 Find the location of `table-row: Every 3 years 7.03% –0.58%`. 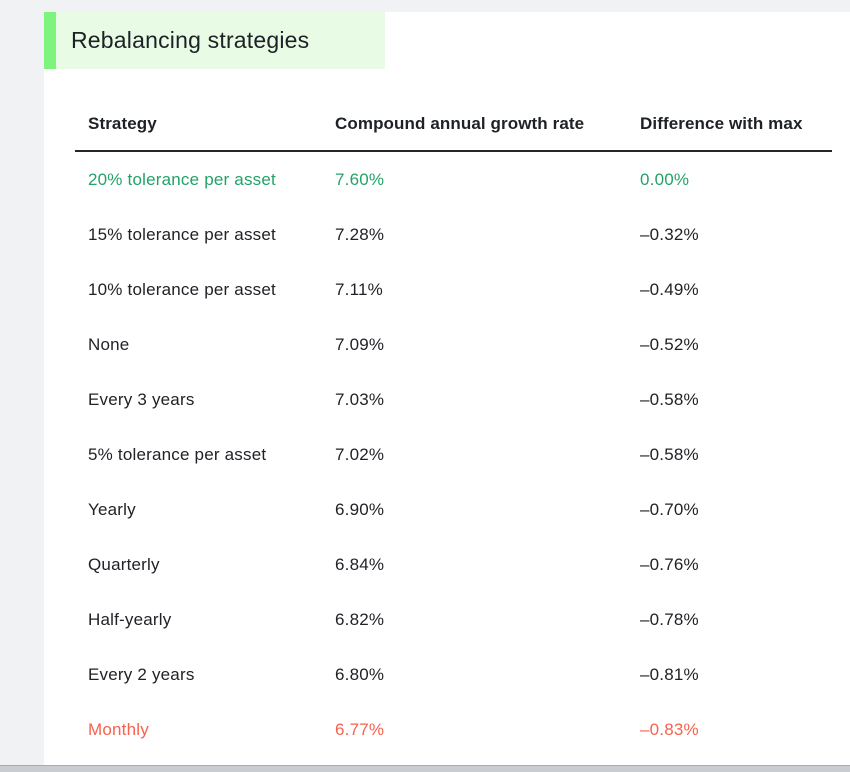

table-row: Every 3 years 7.03% –0.58% is located at coordinates (453, 399).